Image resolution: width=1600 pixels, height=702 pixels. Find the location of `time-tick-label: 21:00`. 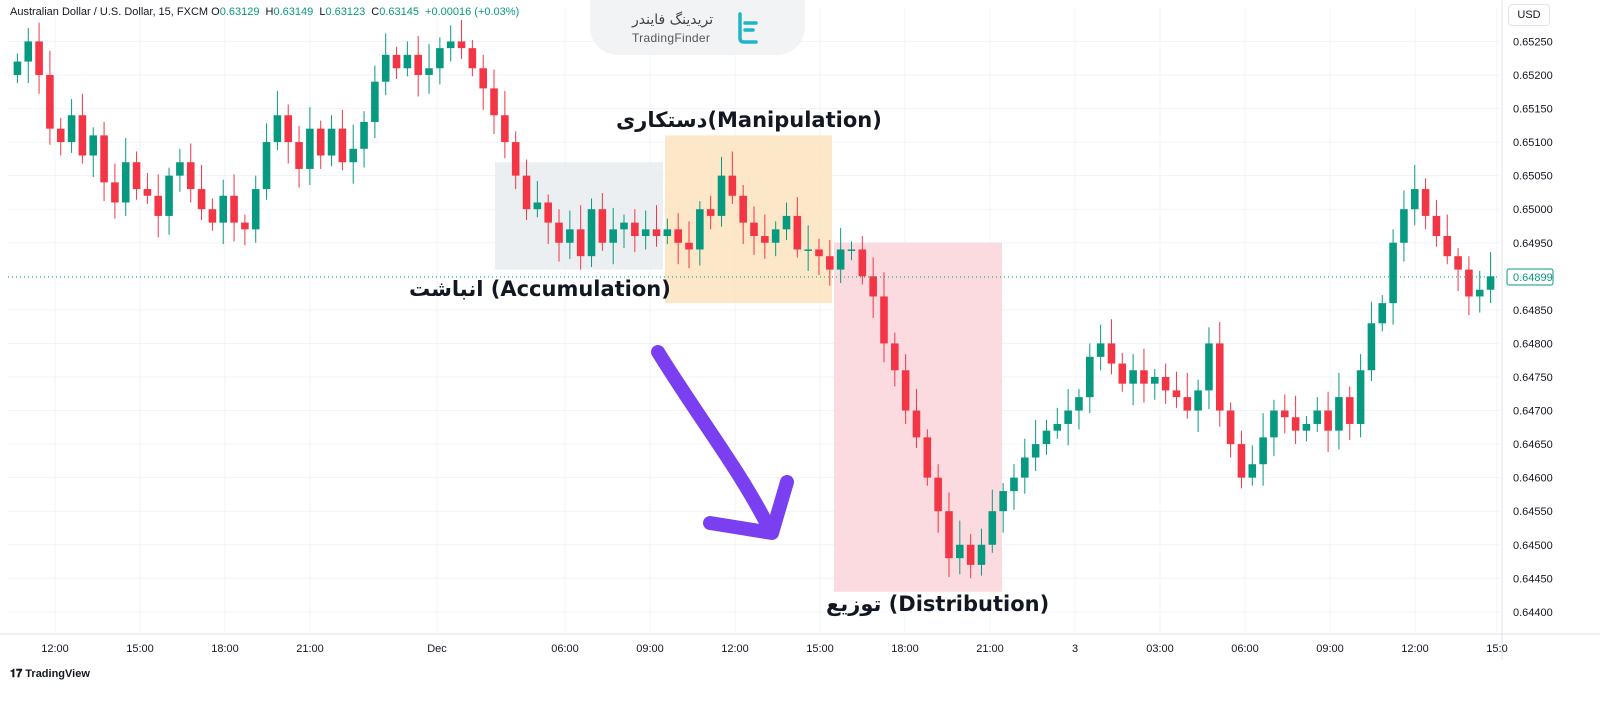

time-tick-label: 21:00 is located at coordinates (990, 649).